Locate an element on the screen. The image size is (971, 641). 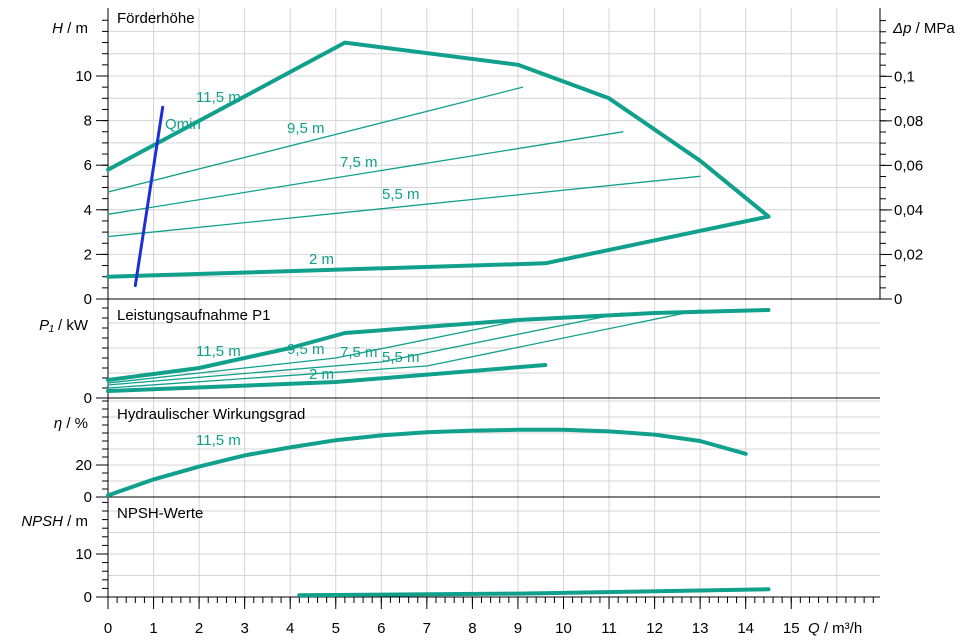
curve-label-head-5-5: 5,5 m is located at coordinates (401, 194).